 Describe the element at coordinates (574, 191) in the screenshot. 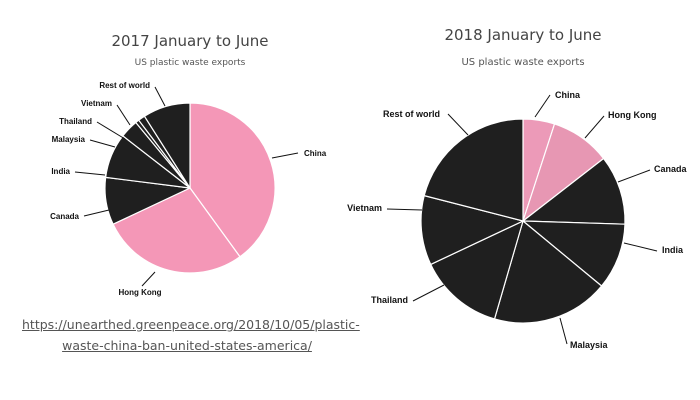

I see `pie-slice-canada` at that location.